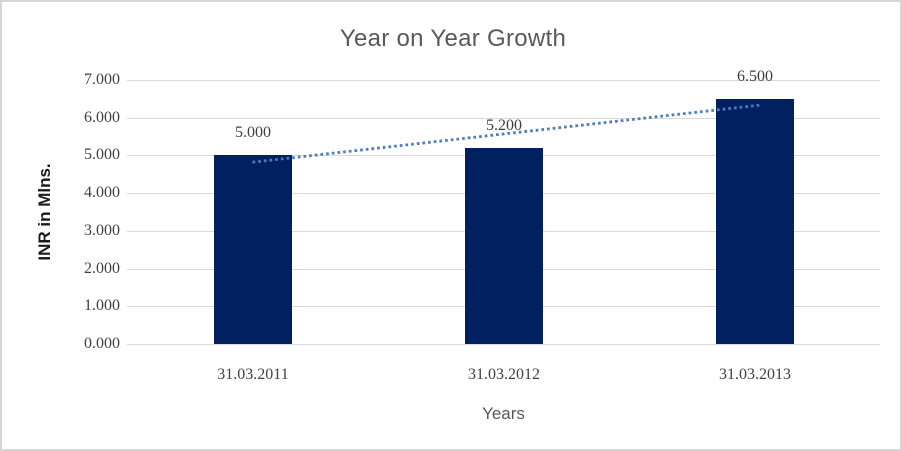 Image resolution: width=902 pixels, height=451 pixels. What do you see at coordinates (504, 125) in the screenshot?
I see `bar-data-label: 5.200` at bounding box center [504, 125].